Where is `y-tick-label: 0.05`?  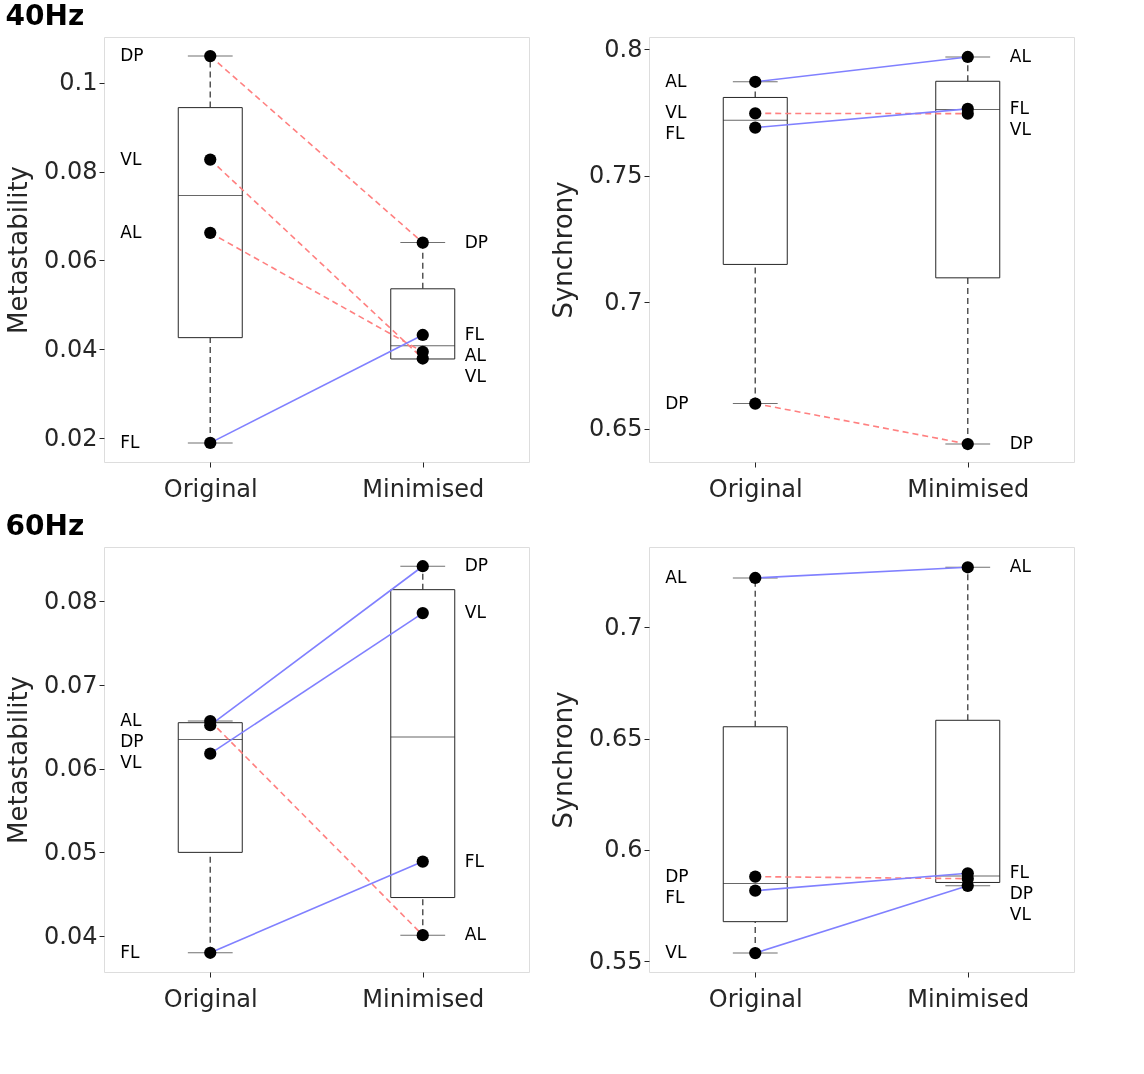 y-tick-label: 0.05 is located at coordinates (71, 851).